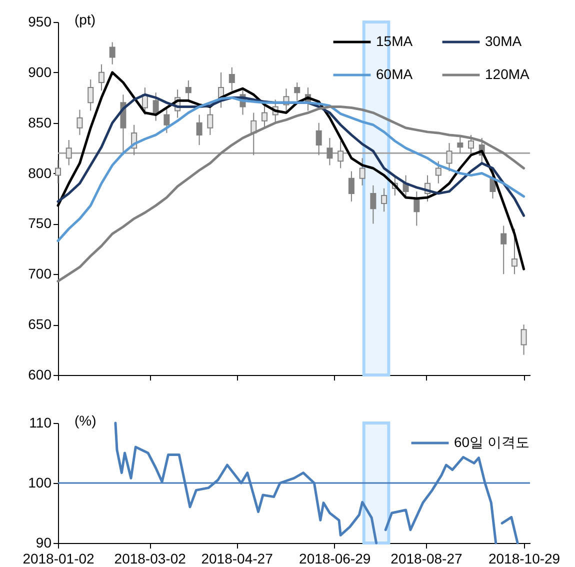  Describe the element at coordinates (335, 558) in the screenshot. I see `x-tick-label: 2018-06-29` at that location.